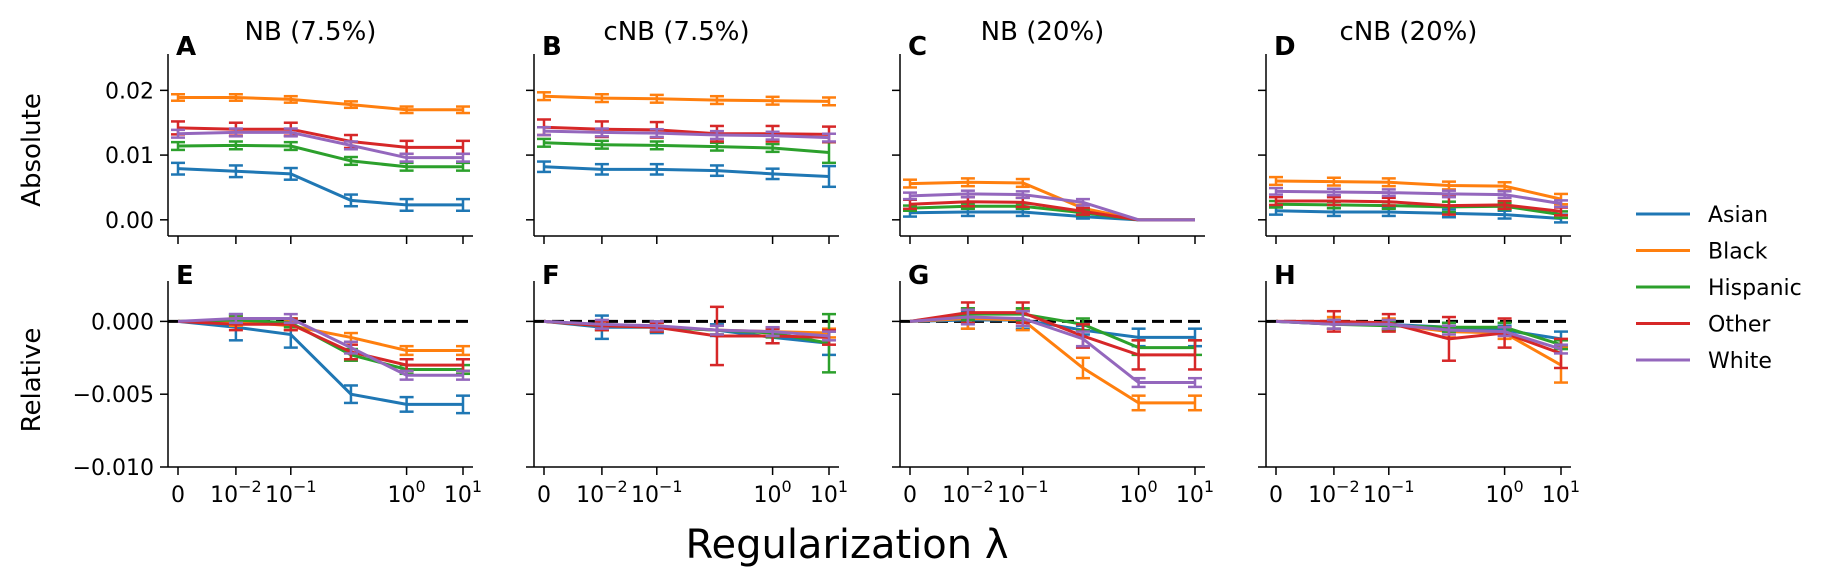 The image size is (1837, 587). I want to click on series-white, so click(1421, 336).